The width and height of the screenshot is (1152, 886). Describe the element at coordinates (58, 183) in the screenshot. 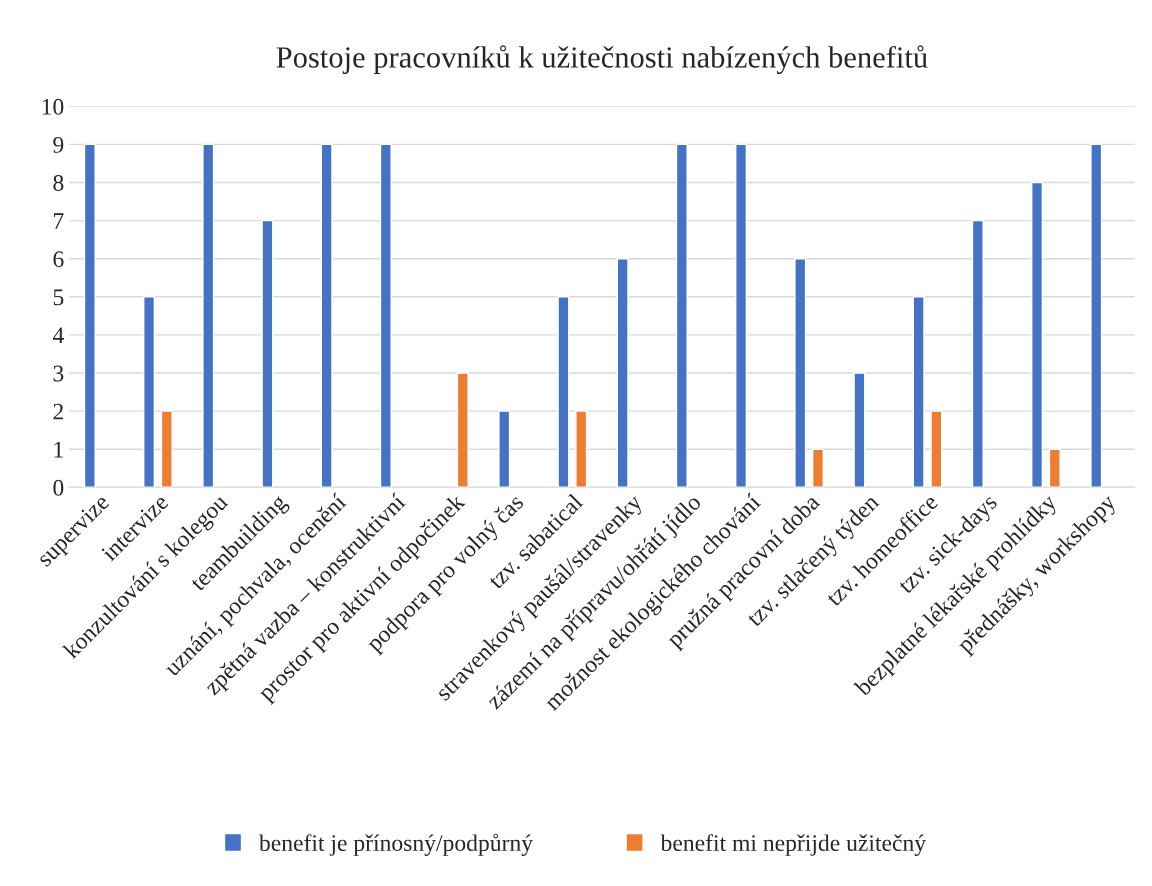

I see `y-tick-label: 8` at that location.